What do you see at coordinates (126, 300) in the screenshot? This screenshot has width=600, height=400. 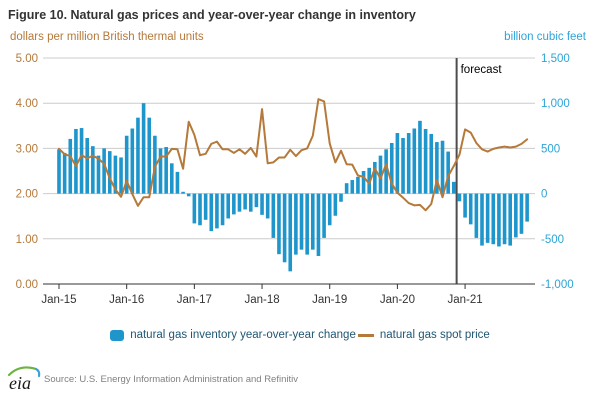 I see `x-tick-label: Jan-16` at bounding box center [126, 300].